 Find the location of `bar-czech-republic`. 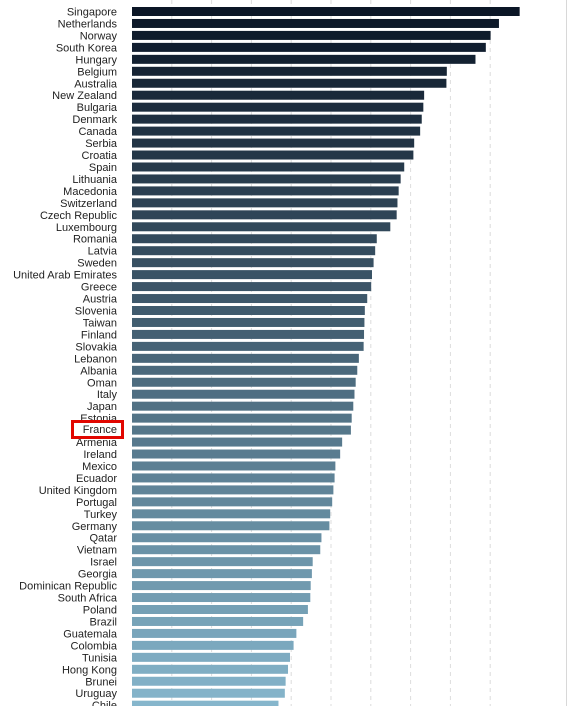

bar-czech-republic is located at coordinates (264, 215).